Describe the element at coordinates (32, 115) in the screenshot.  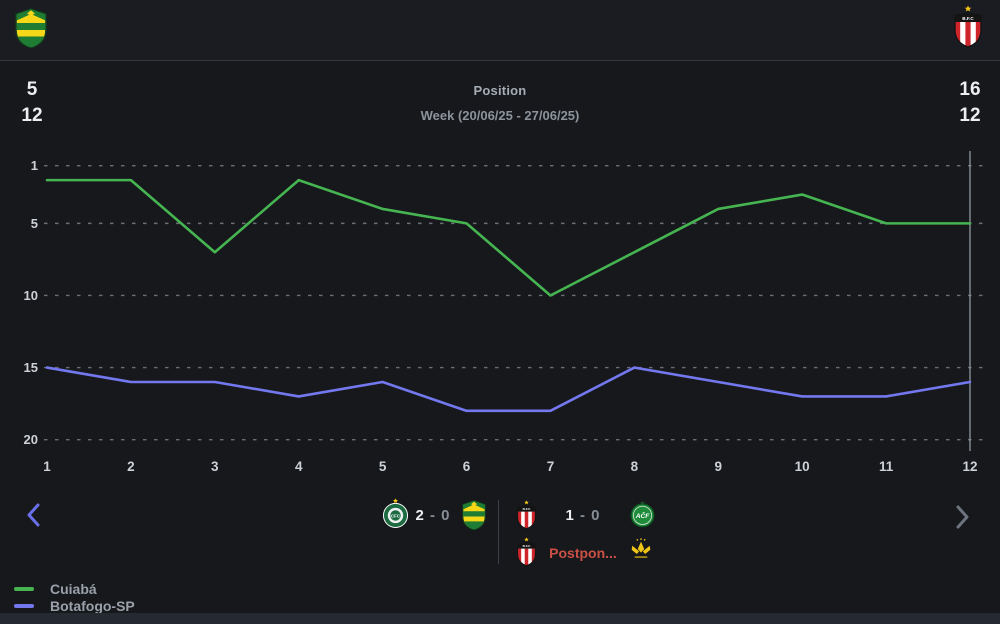
I see `home-current-week: 12` at that location.